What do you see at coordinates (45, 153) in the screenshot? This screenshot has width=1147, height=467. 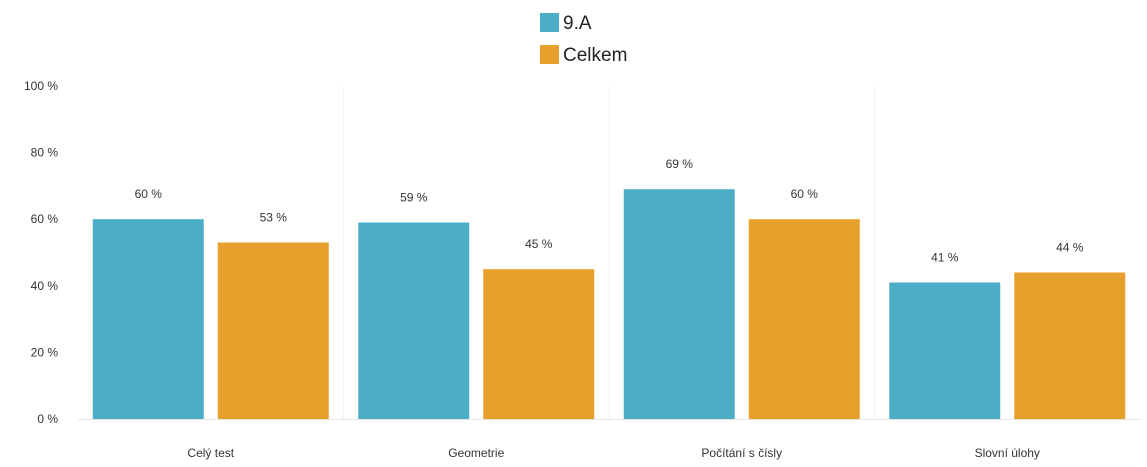 I see `y-tick-label: 80 %` at bounding box center [45, 153].